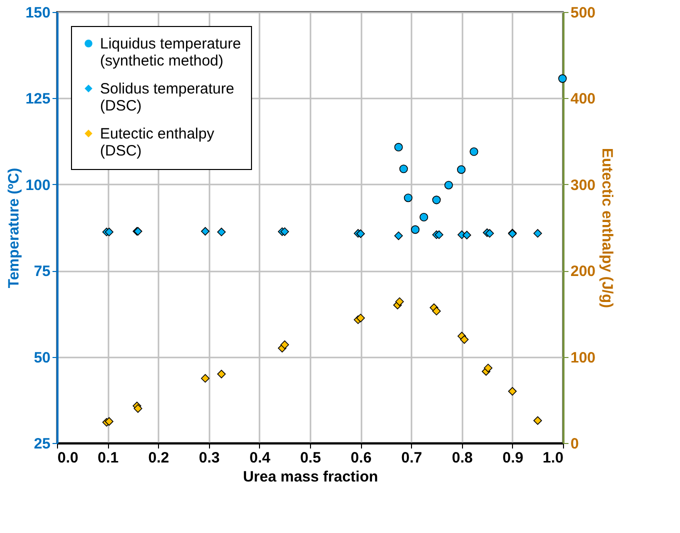 The height and width of the screenshot is (533, 680). I want to click on x-tick-label: 0.3, so click(209, 458).